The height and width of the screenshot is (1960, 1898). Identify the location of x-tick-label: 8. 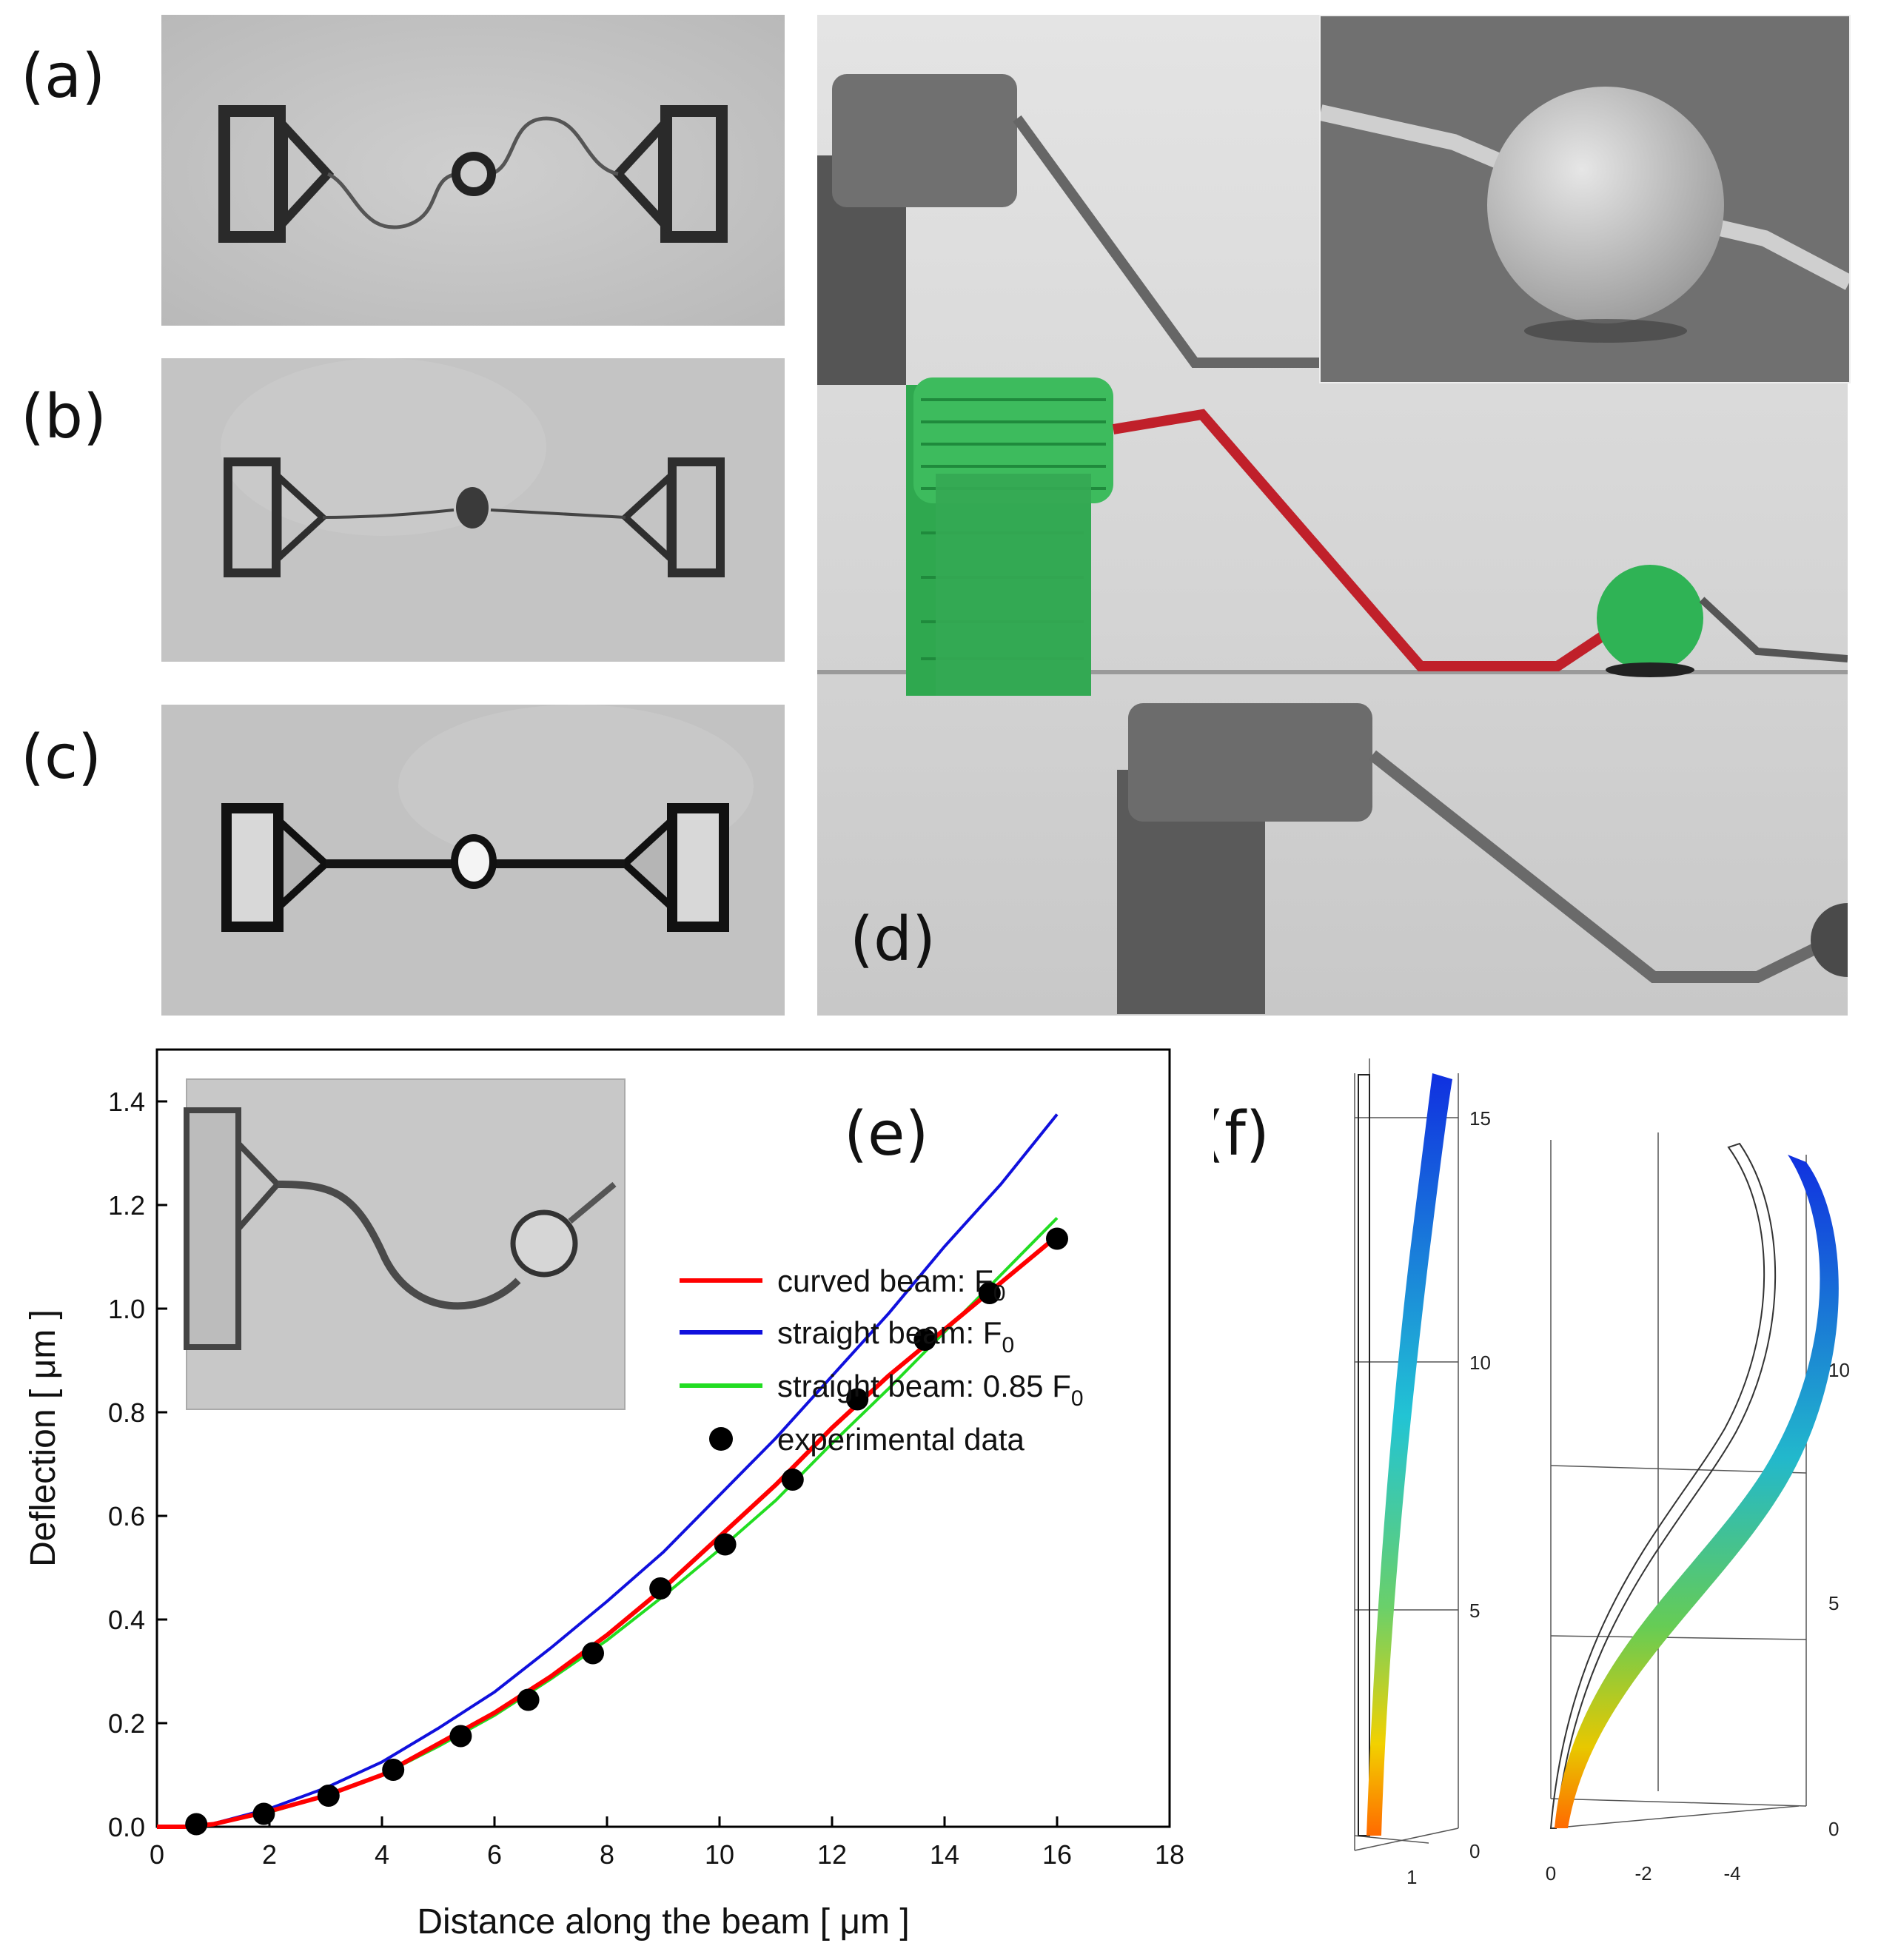
(607, 1854).